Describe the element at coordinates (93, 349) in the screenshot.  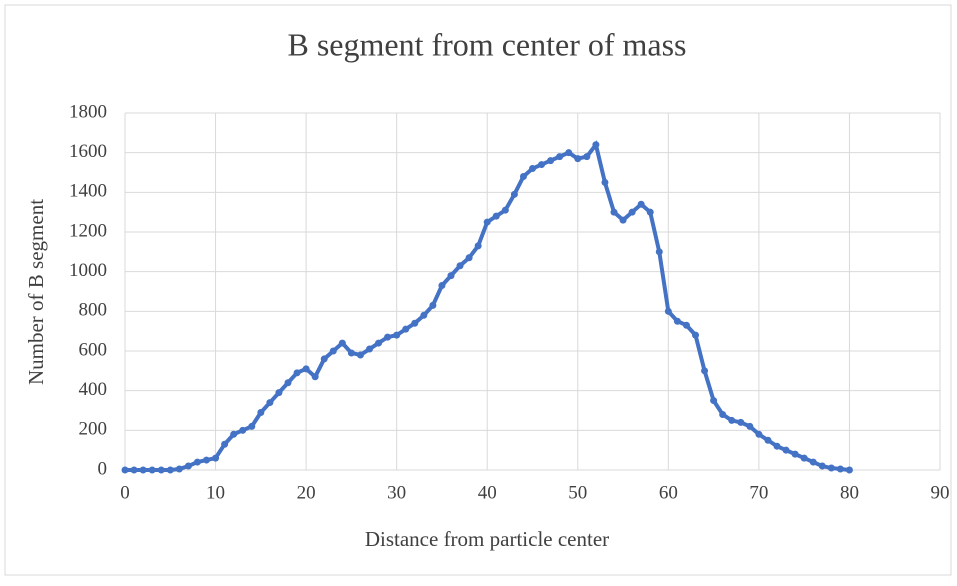
I see `y-tick-label: 600` at that location.